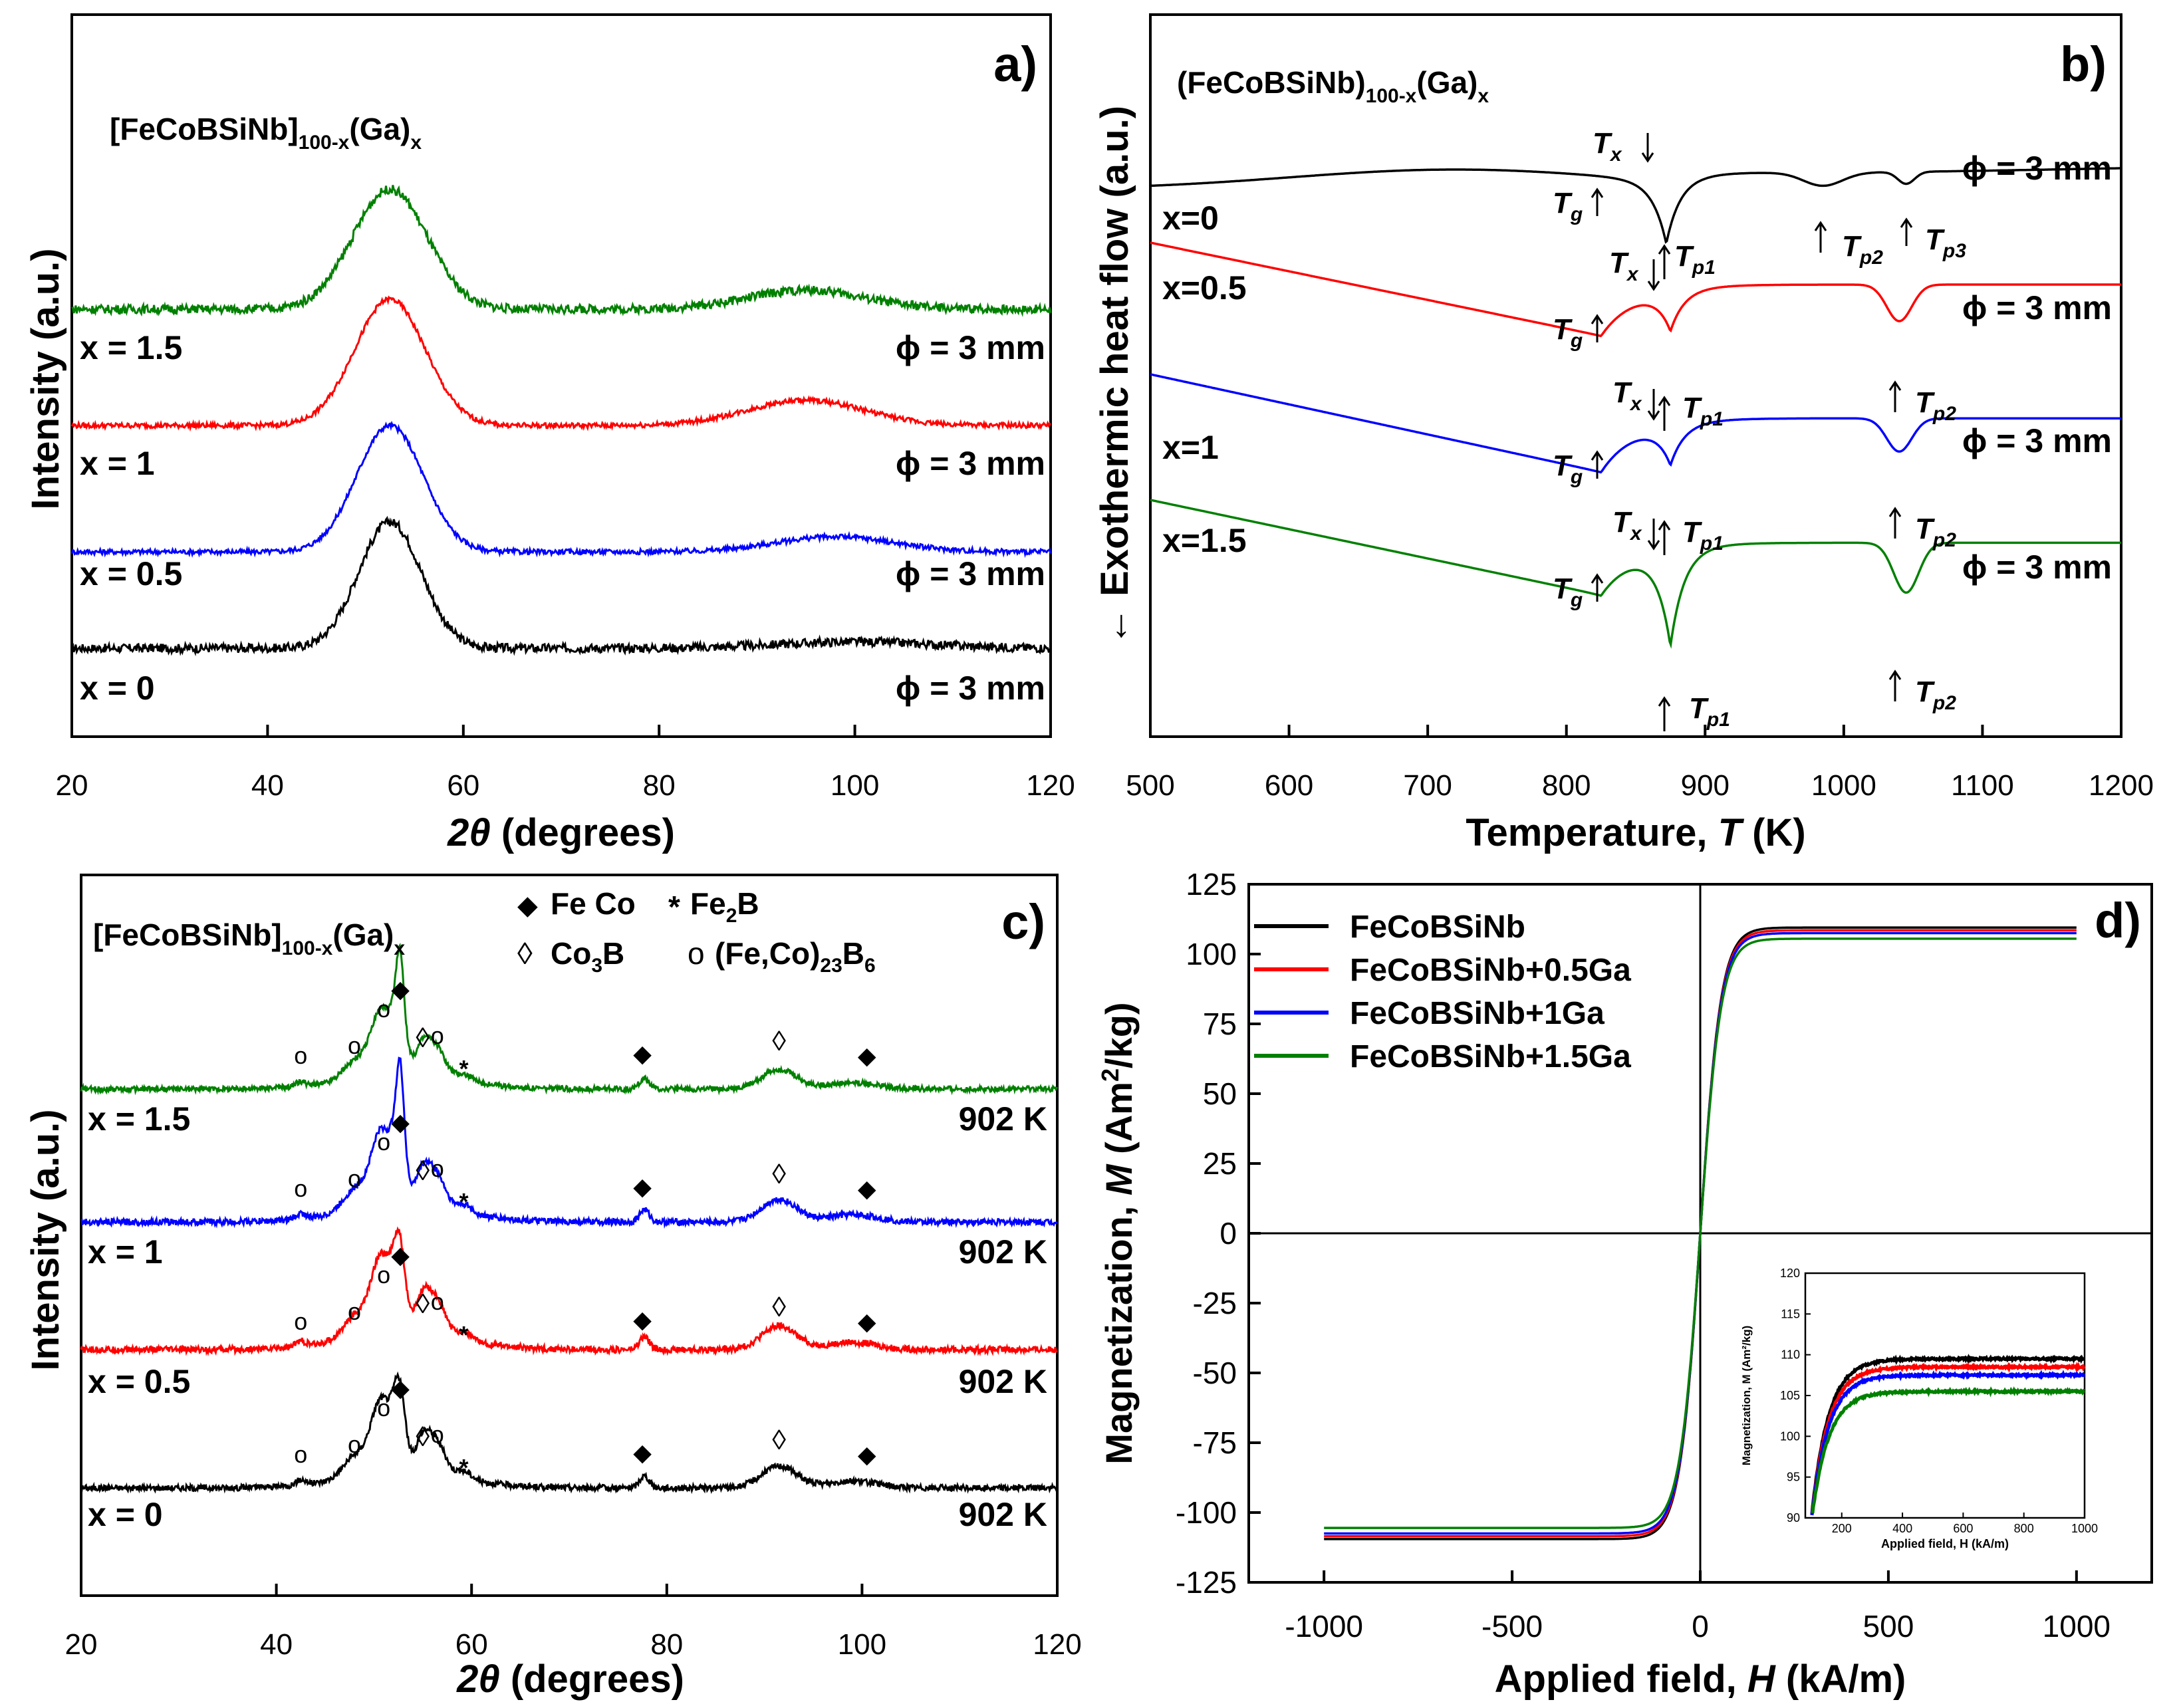 Image resolution: width=2181 pixels, height=1708 pixels. I want to click on inset-series-lines, so click(1948, 1435).